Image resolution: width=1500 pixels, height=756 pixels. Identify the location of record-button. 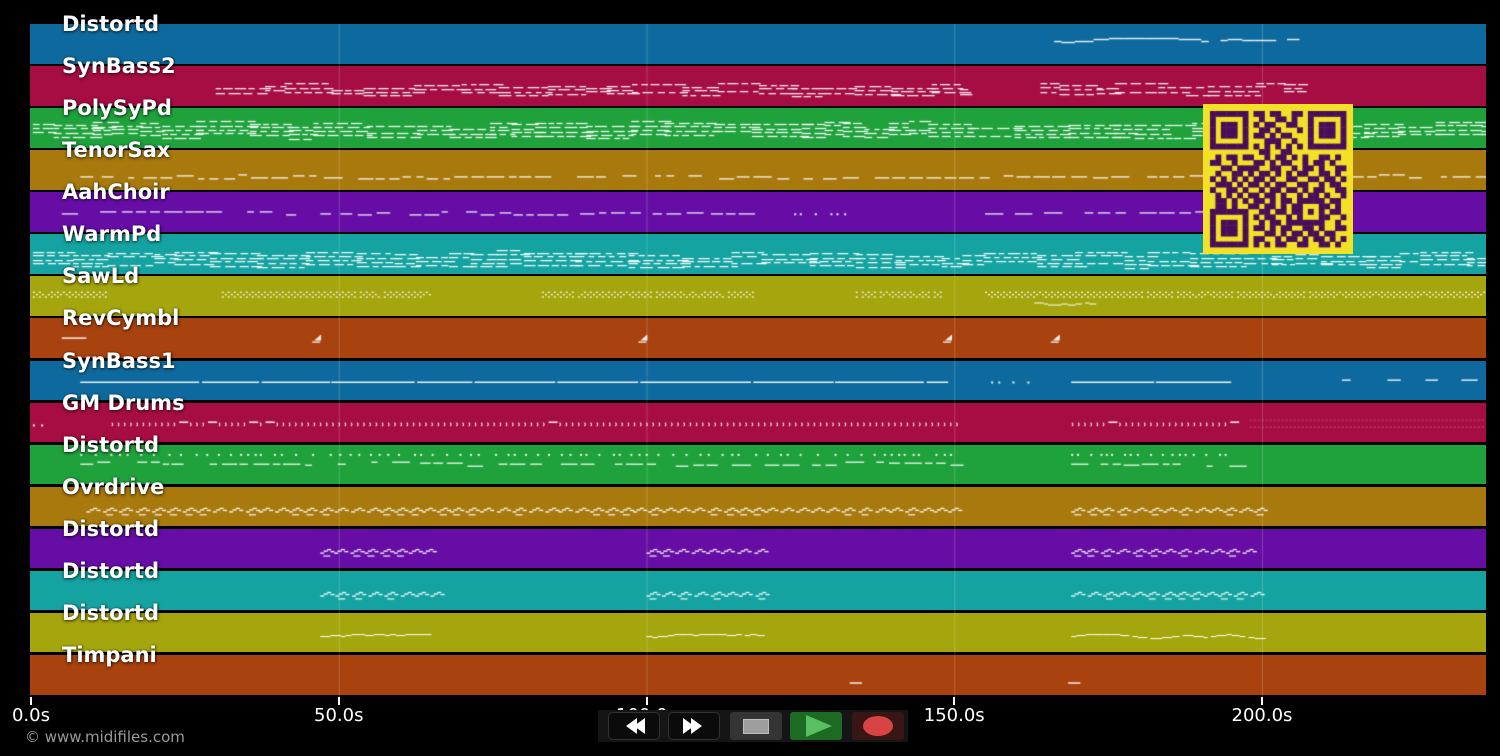
(878, 726).